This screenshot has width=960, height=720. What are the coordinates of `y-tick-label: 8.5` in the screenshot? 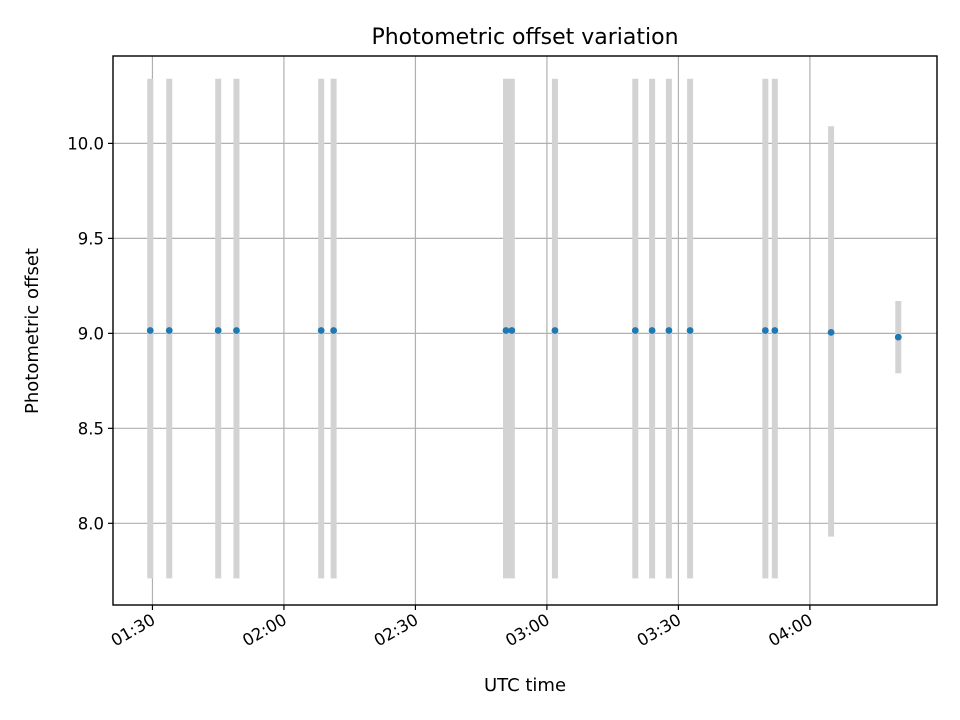 It's located at (91, 428).